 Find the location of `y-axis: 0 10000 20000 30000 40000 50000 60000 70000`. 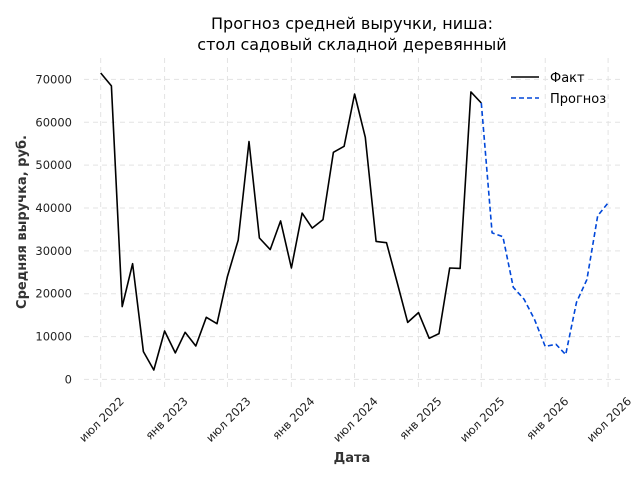

y-axis: 0 10000 20000 30000 40000 50000 60000 70000 is located at coordinates (53, 229).